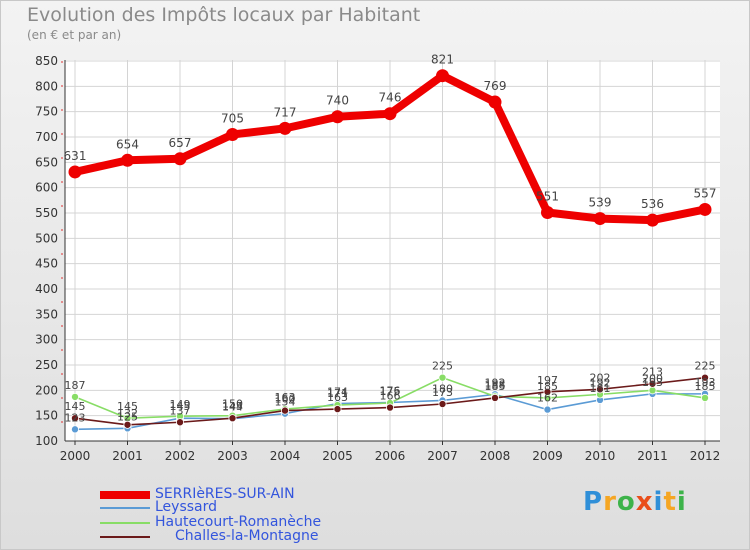 The image size is (750, 550). Describe the element at coordinates (442, 456) in the screenshot. I see `x-tick-label: 2007` at that location.